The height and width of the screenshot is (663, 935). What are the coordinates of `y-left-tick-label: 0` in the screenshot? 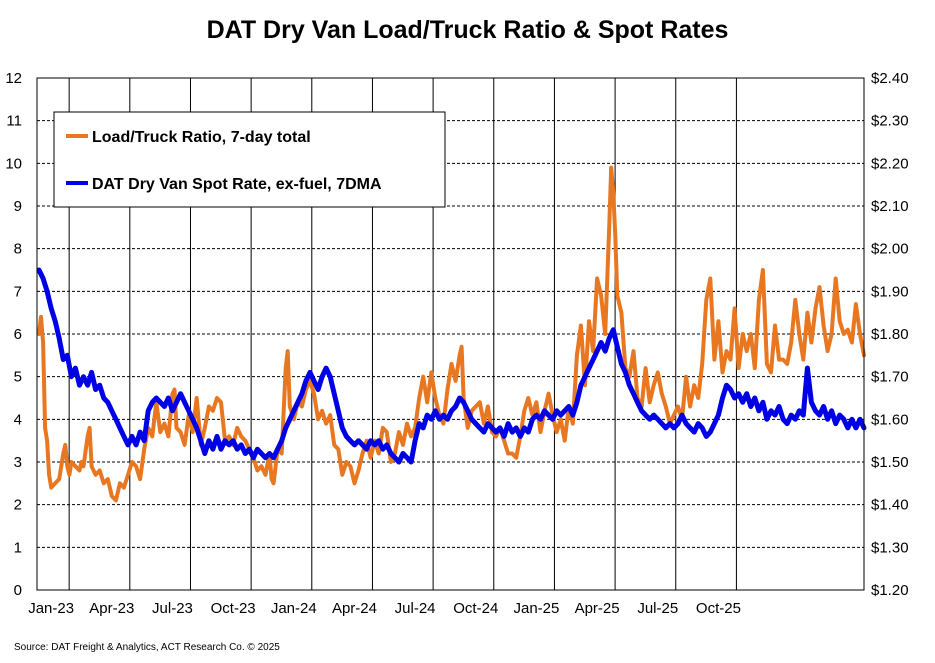 It's located at (18, 590).